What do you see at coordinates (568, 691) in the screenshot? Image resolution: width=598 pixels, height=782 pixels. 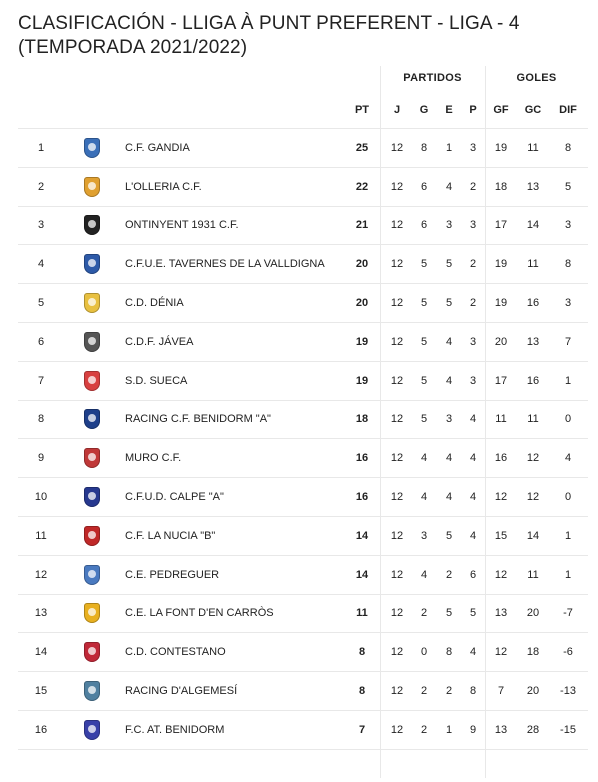 I see `goal-difference-cell: -13` at bounding box center [568, 691].